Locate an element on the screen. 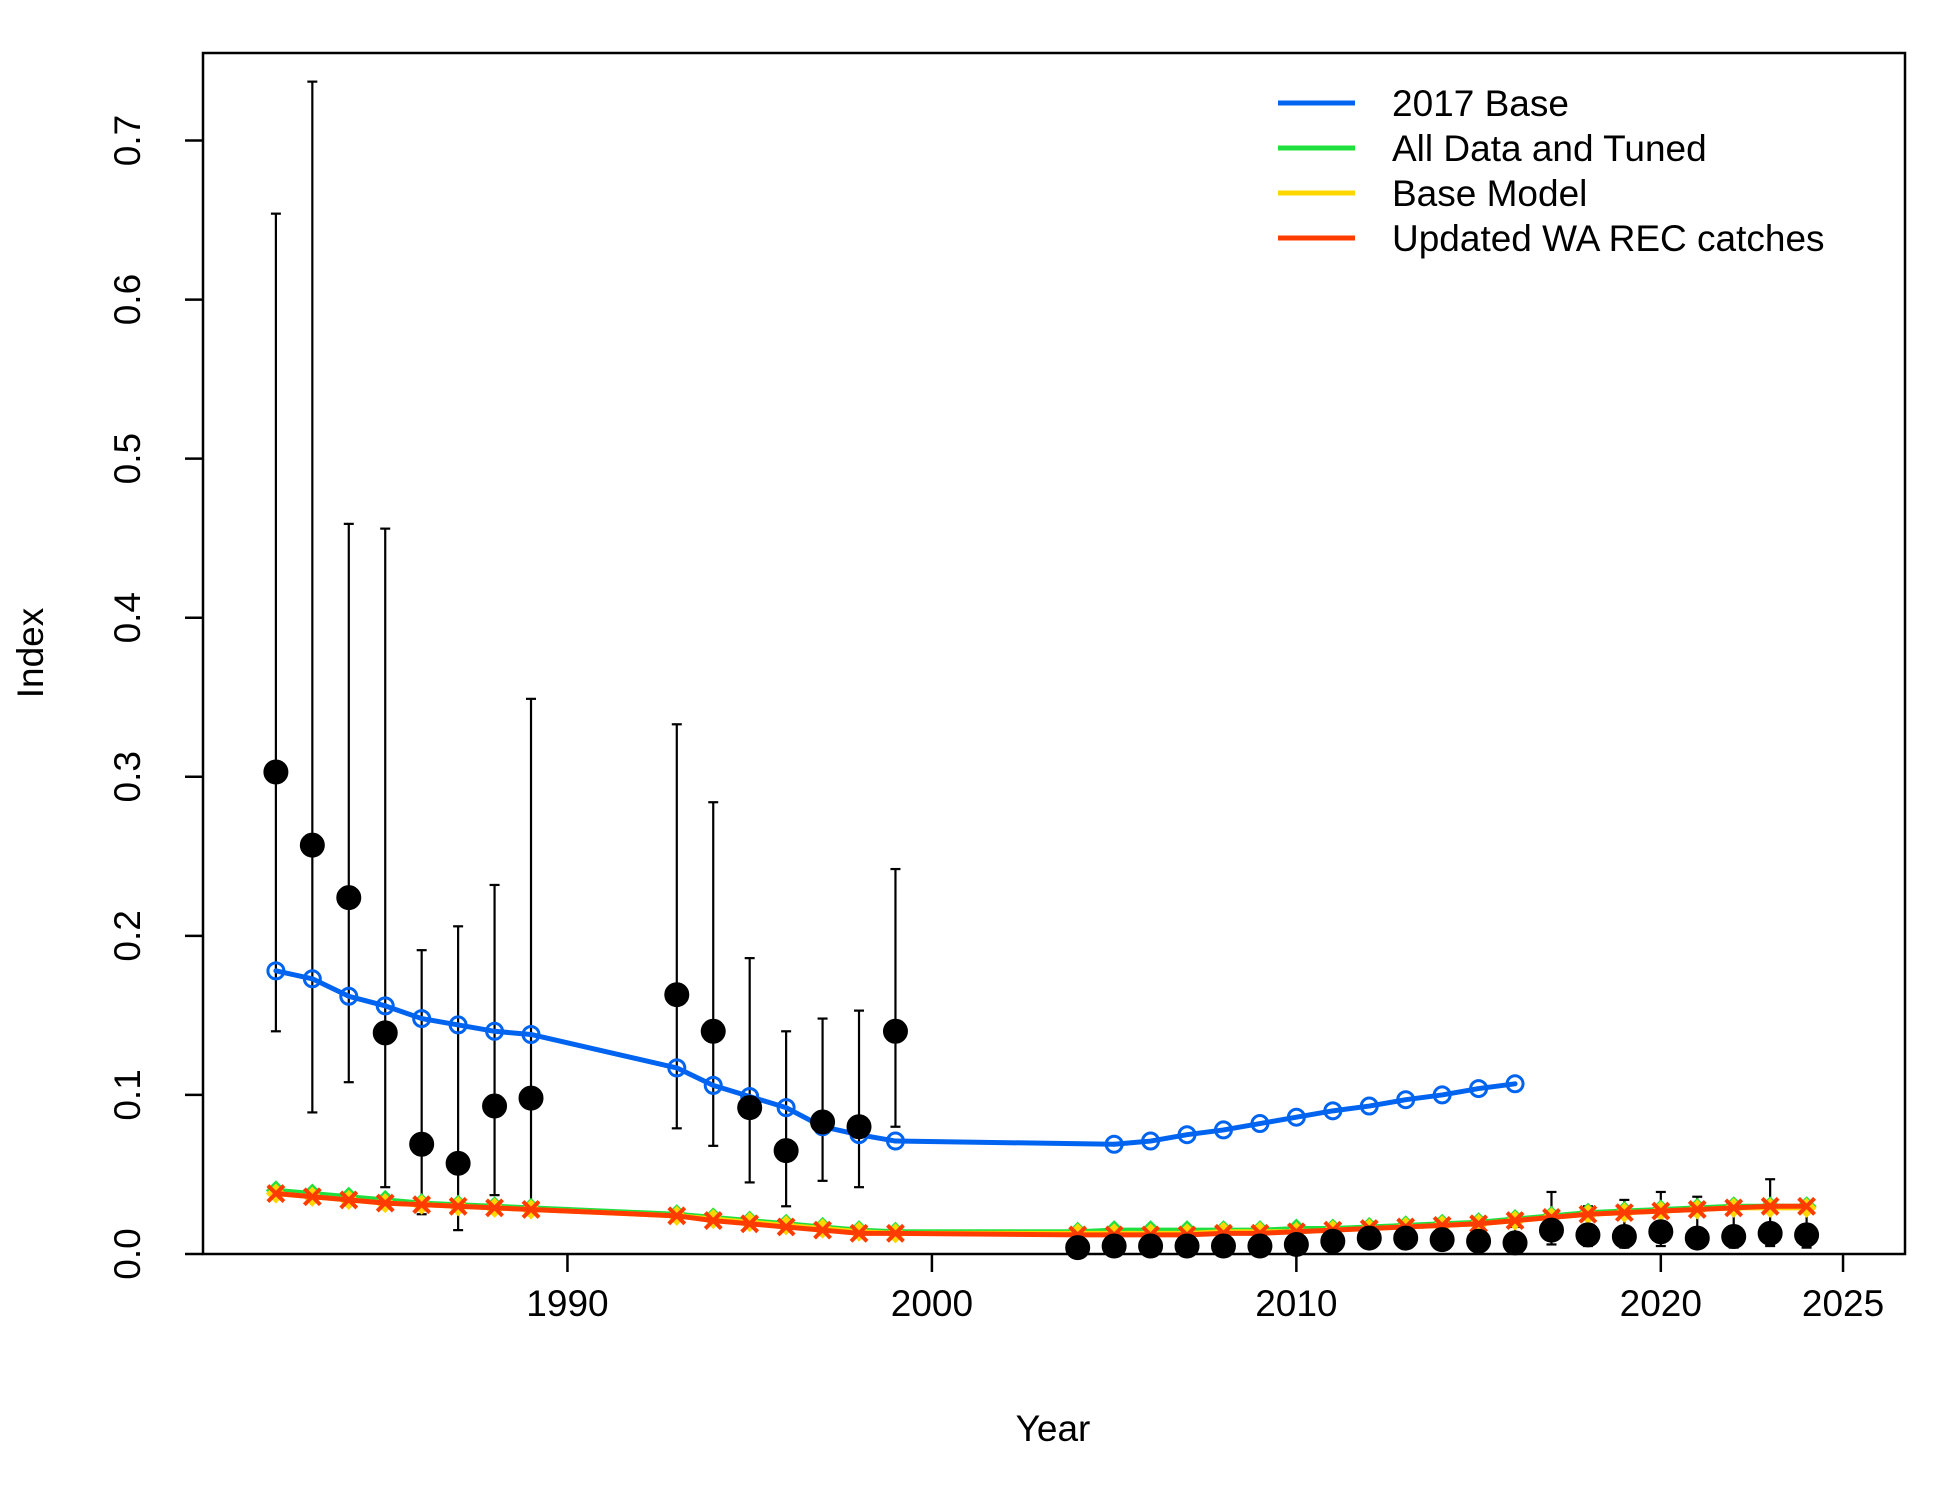 This screenshot has width=1950, height=1500. x-axis-label: Year is located at coordinates (1053, 1428).